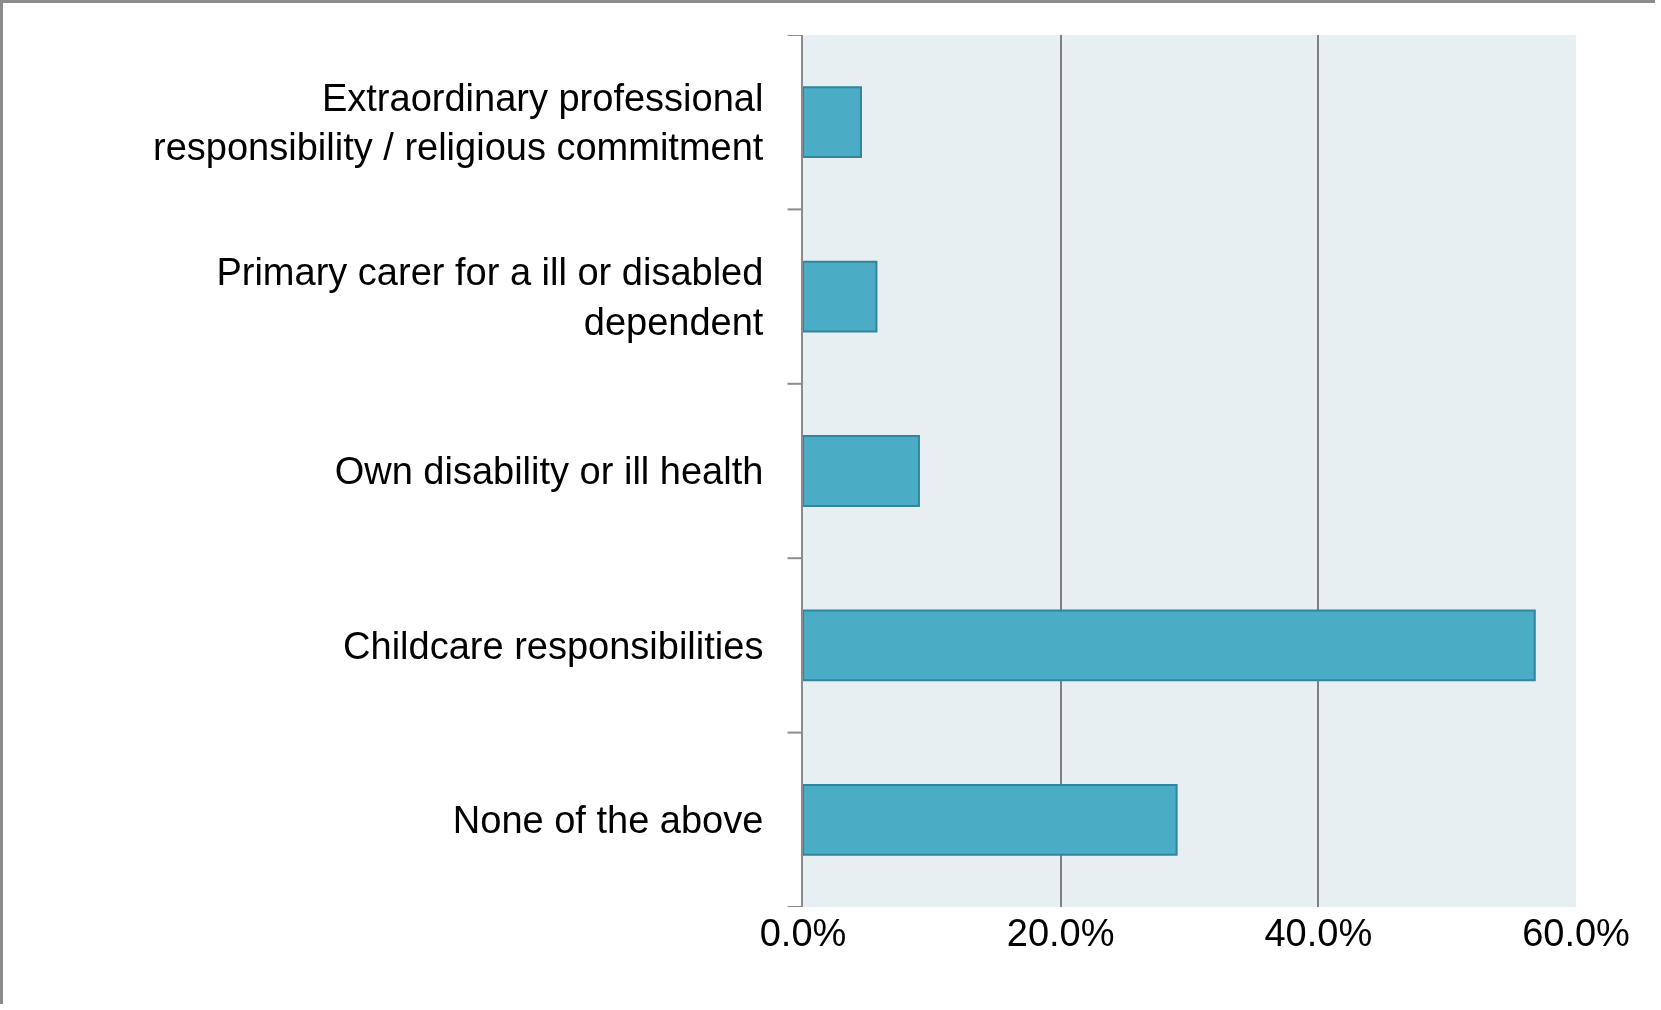 The image size is (1661, 1010). What do you see at coordinates (1576, 933) in the screenshot?
I see `x-tick-label: 60.0%` at bounding box center [1576, 933].